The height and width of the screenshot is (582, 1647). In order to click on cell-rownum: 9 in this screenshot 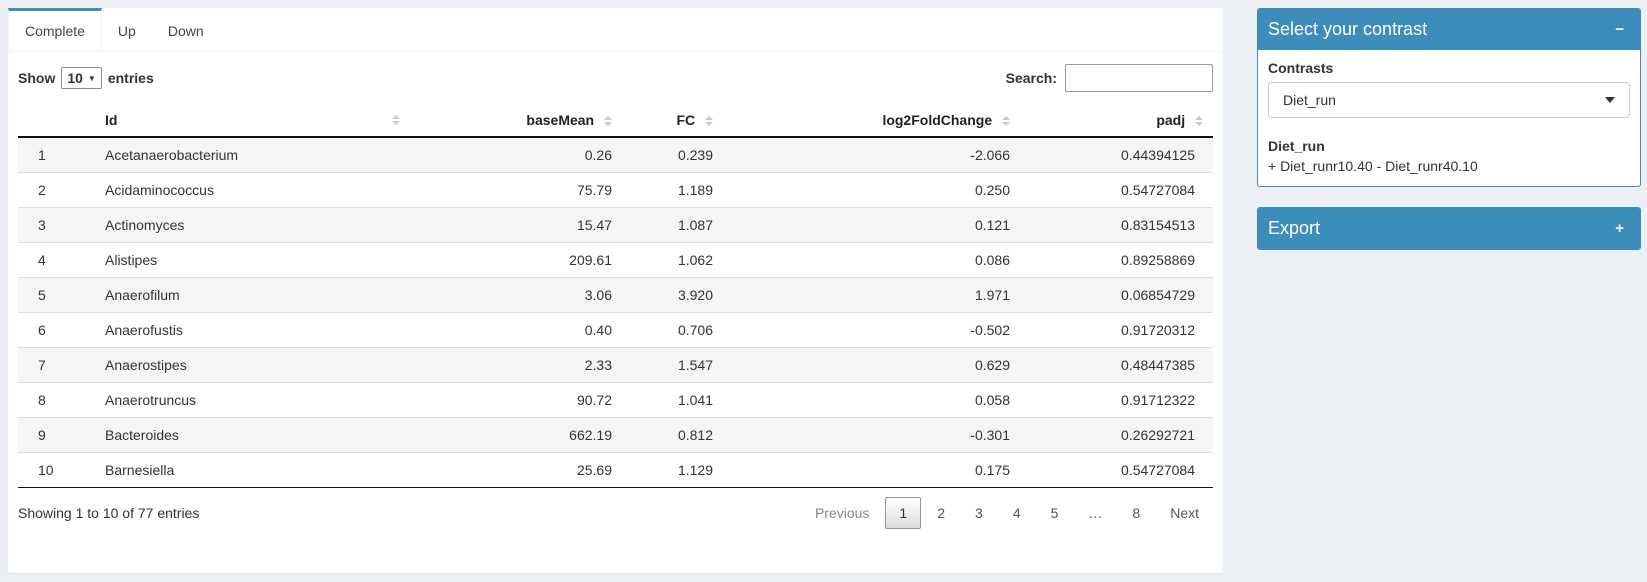, I will do `click(42, 435)`.